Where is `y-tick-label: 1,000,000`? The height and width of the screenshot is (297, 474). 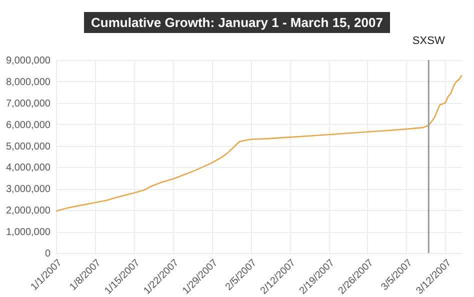 y-tick-label: 1,000,000 is located at coordinates (28, 232).